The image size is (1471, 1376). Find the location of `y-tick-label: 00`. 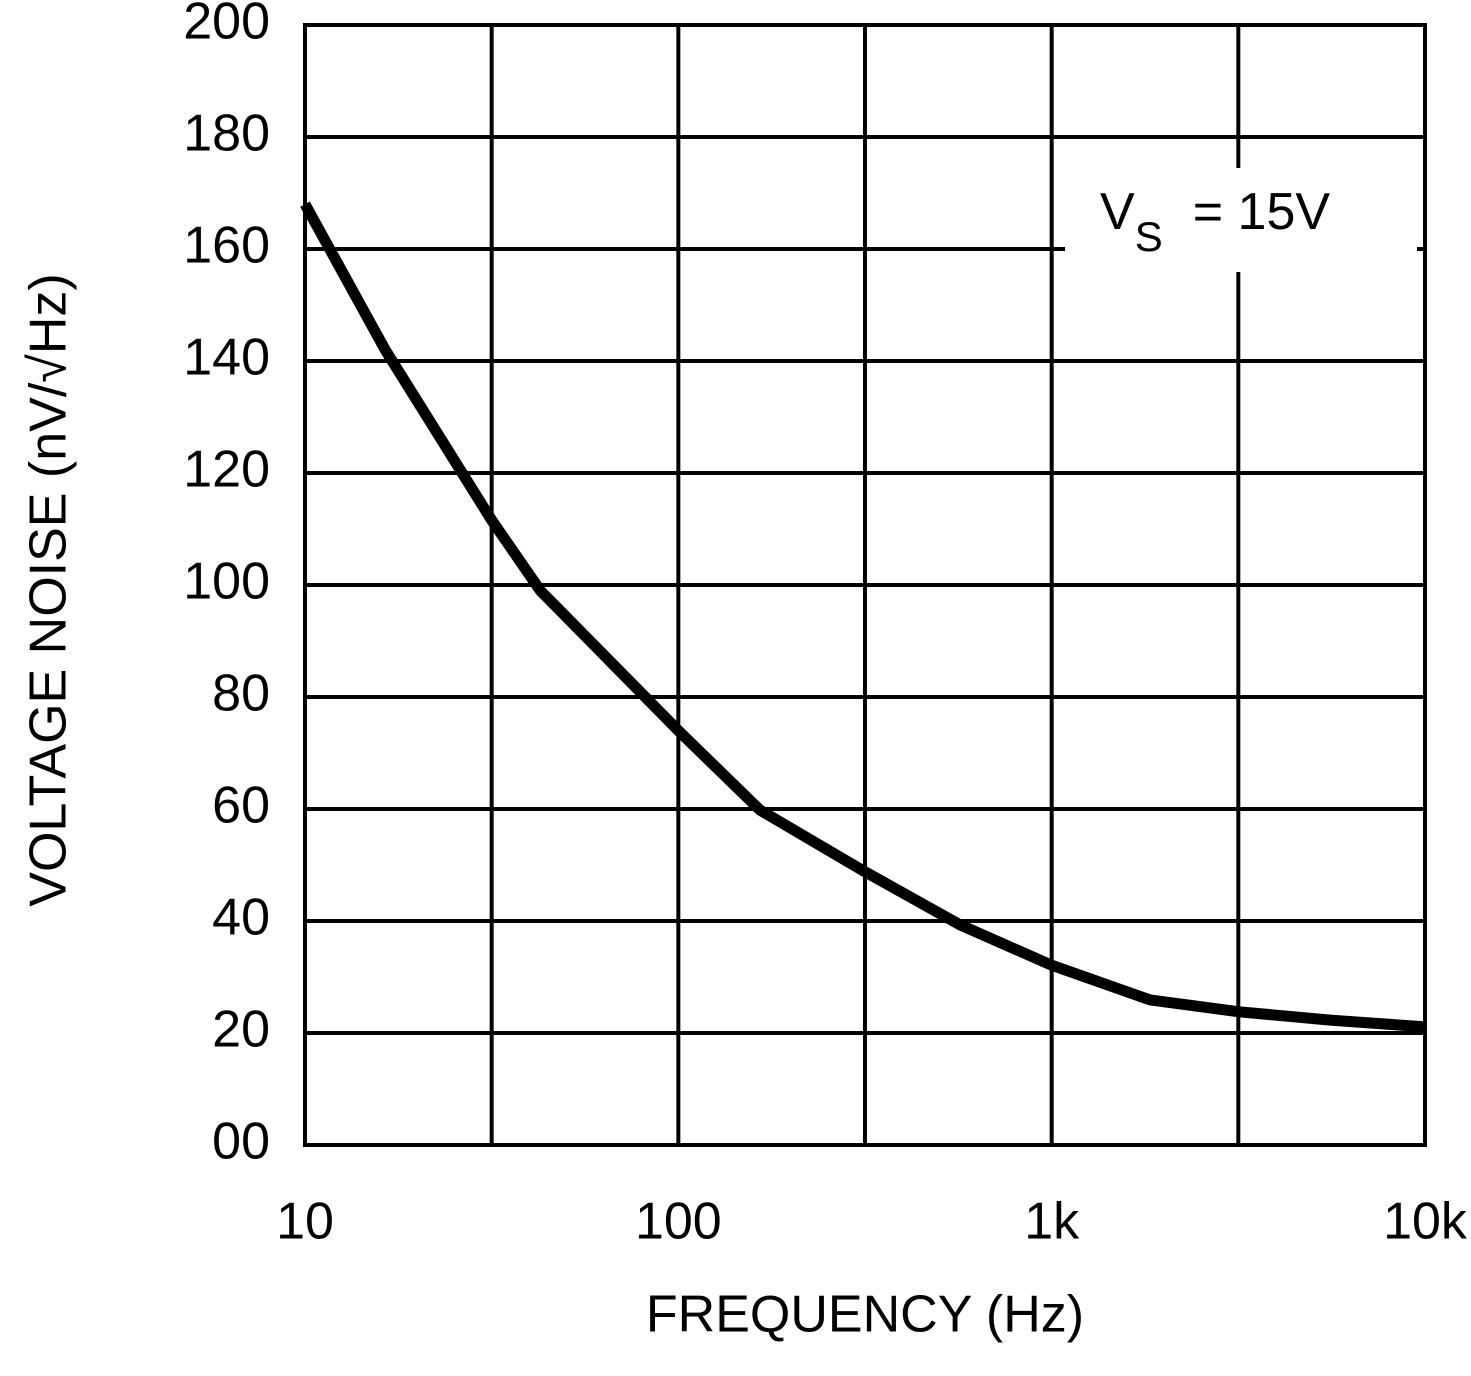

y-tick-label: 00 is located at coordinates (241, 1142).